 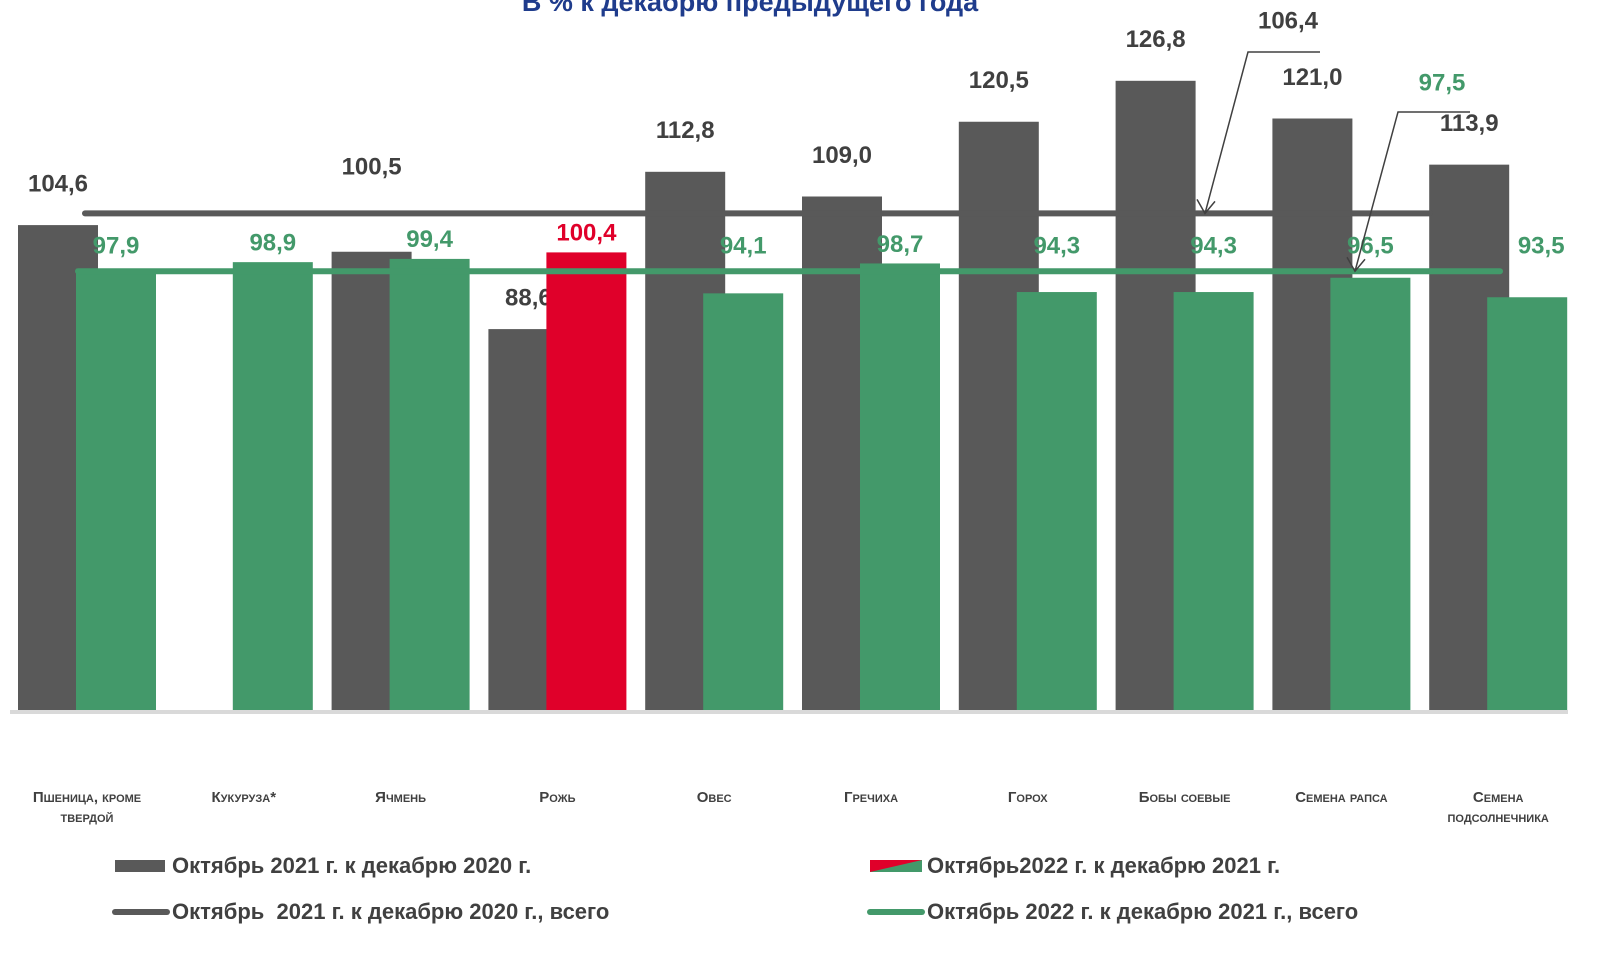 What do you see at coordinates (842, 155) in the screenshot?
I see `value-label: 109,0` at bounding box center [842, 155].